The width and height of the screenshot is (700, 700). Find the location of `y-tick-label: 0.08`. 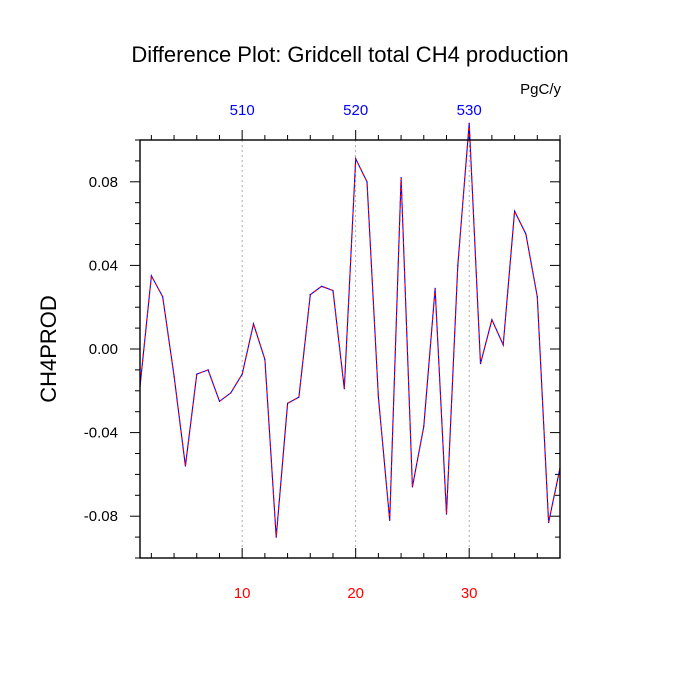

y-tick-label: 0.08 is located at coordinates (103, 182).